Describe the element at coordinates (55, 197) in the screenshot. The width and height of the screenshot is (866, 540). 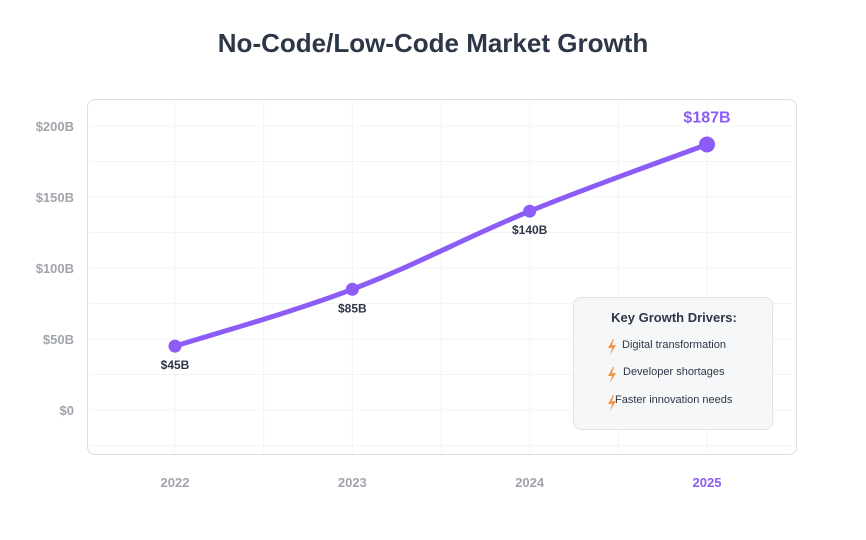
I see `y-tick-label: $150B` at that location.